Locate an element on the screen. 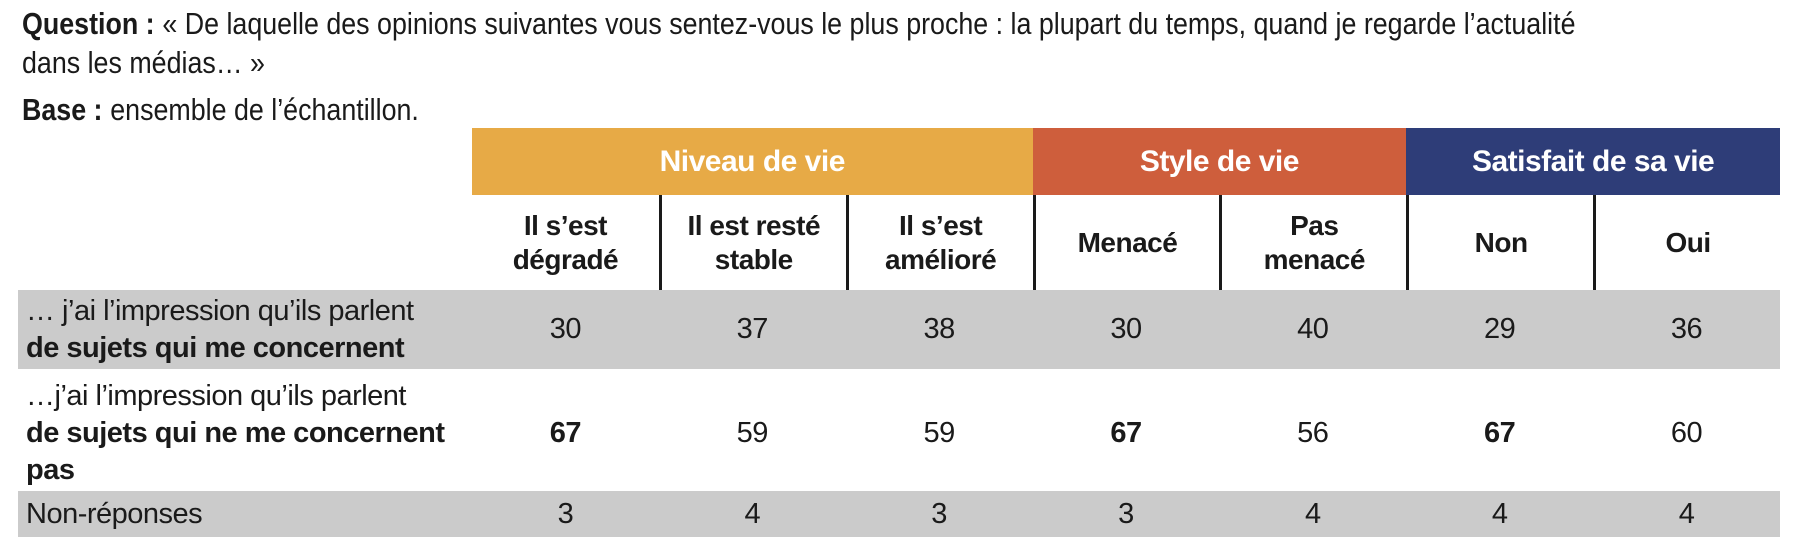 The height and width of the screenshot is (556, 1800). cell-value: 29 is located at coordinates (1500, 332).